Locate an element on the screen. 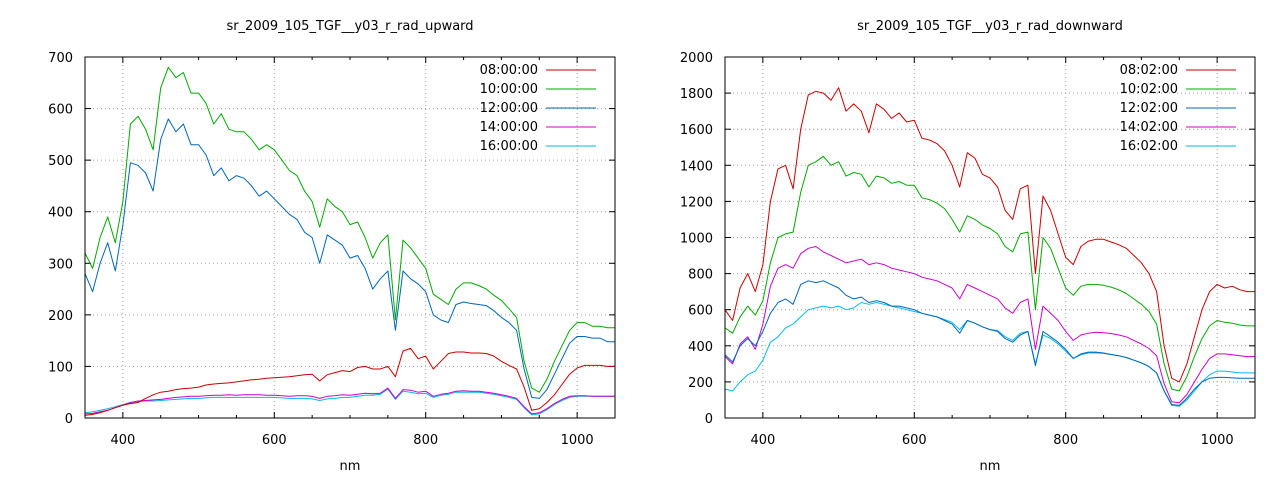  c0-x-tick-label: 600 is located at coordinates (274, 440).